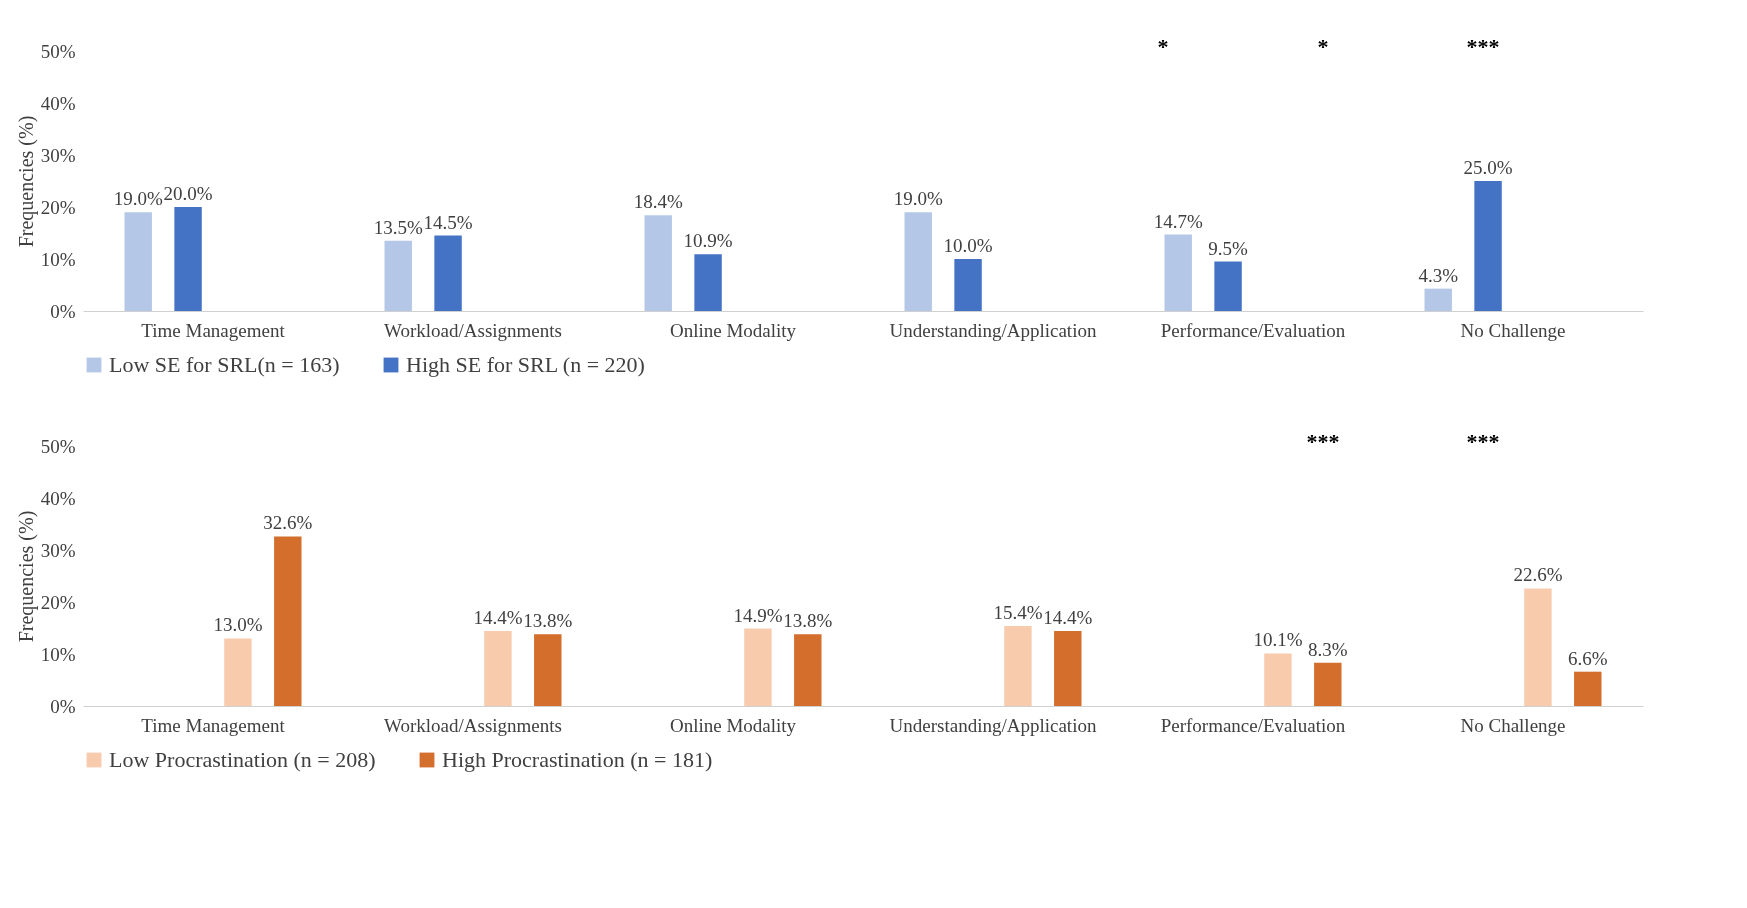  I want to click on data-label: 9.5%, so click(1228, 248).